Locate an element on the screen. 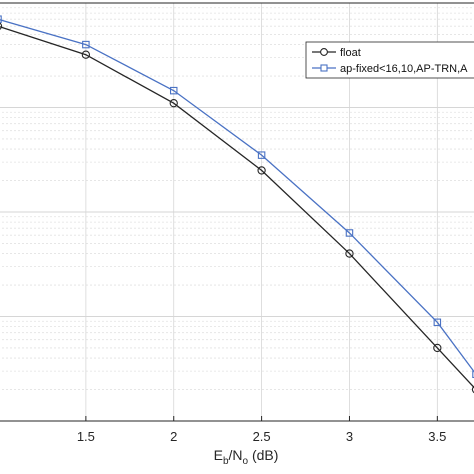 The width and height of the screenshot is (474, 474). legend-entry-label: float is located at coordinates (350, 53).